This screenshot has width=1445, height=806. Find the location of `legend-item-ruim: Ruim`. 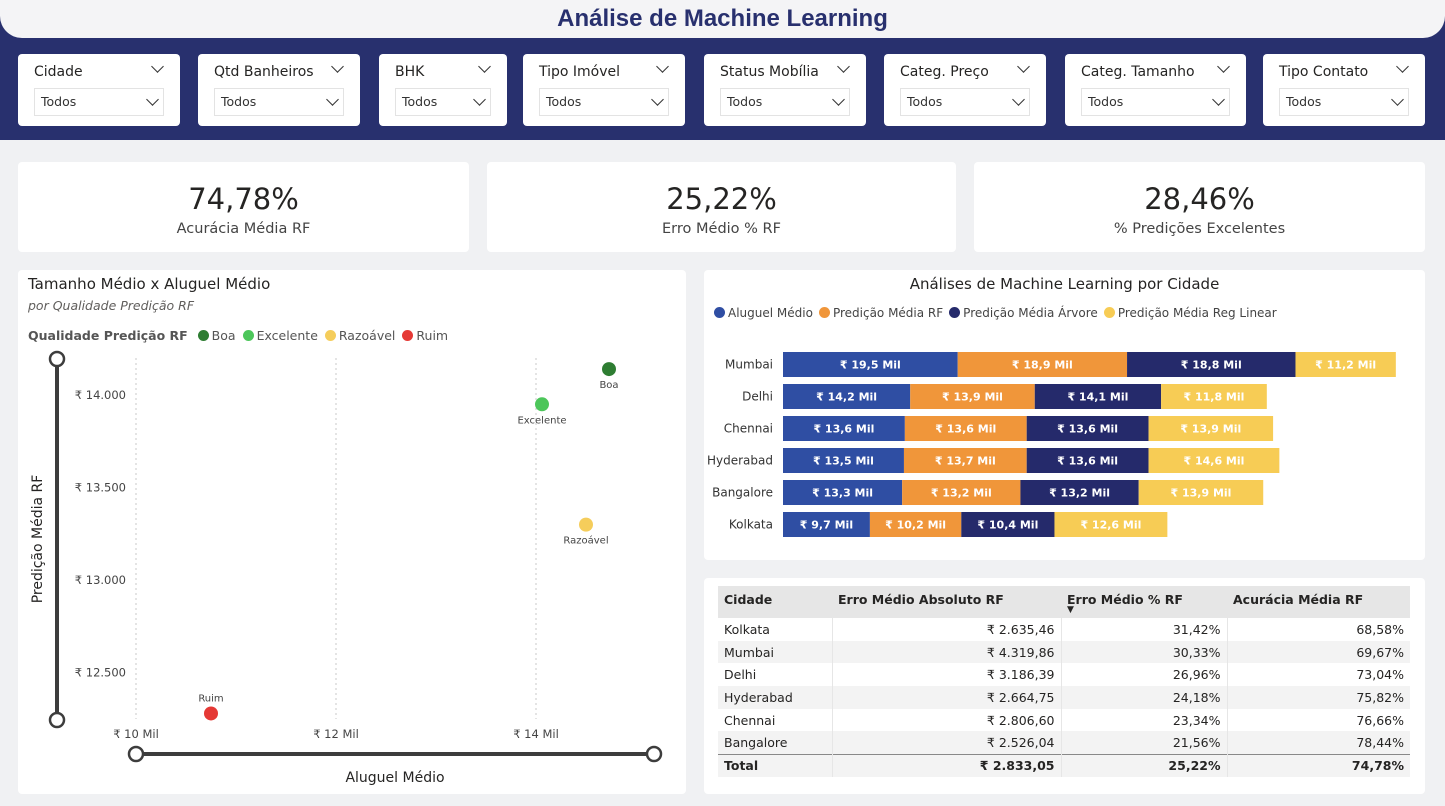

legend-item-ruim: Ruim is located at coordinates (425, 335).